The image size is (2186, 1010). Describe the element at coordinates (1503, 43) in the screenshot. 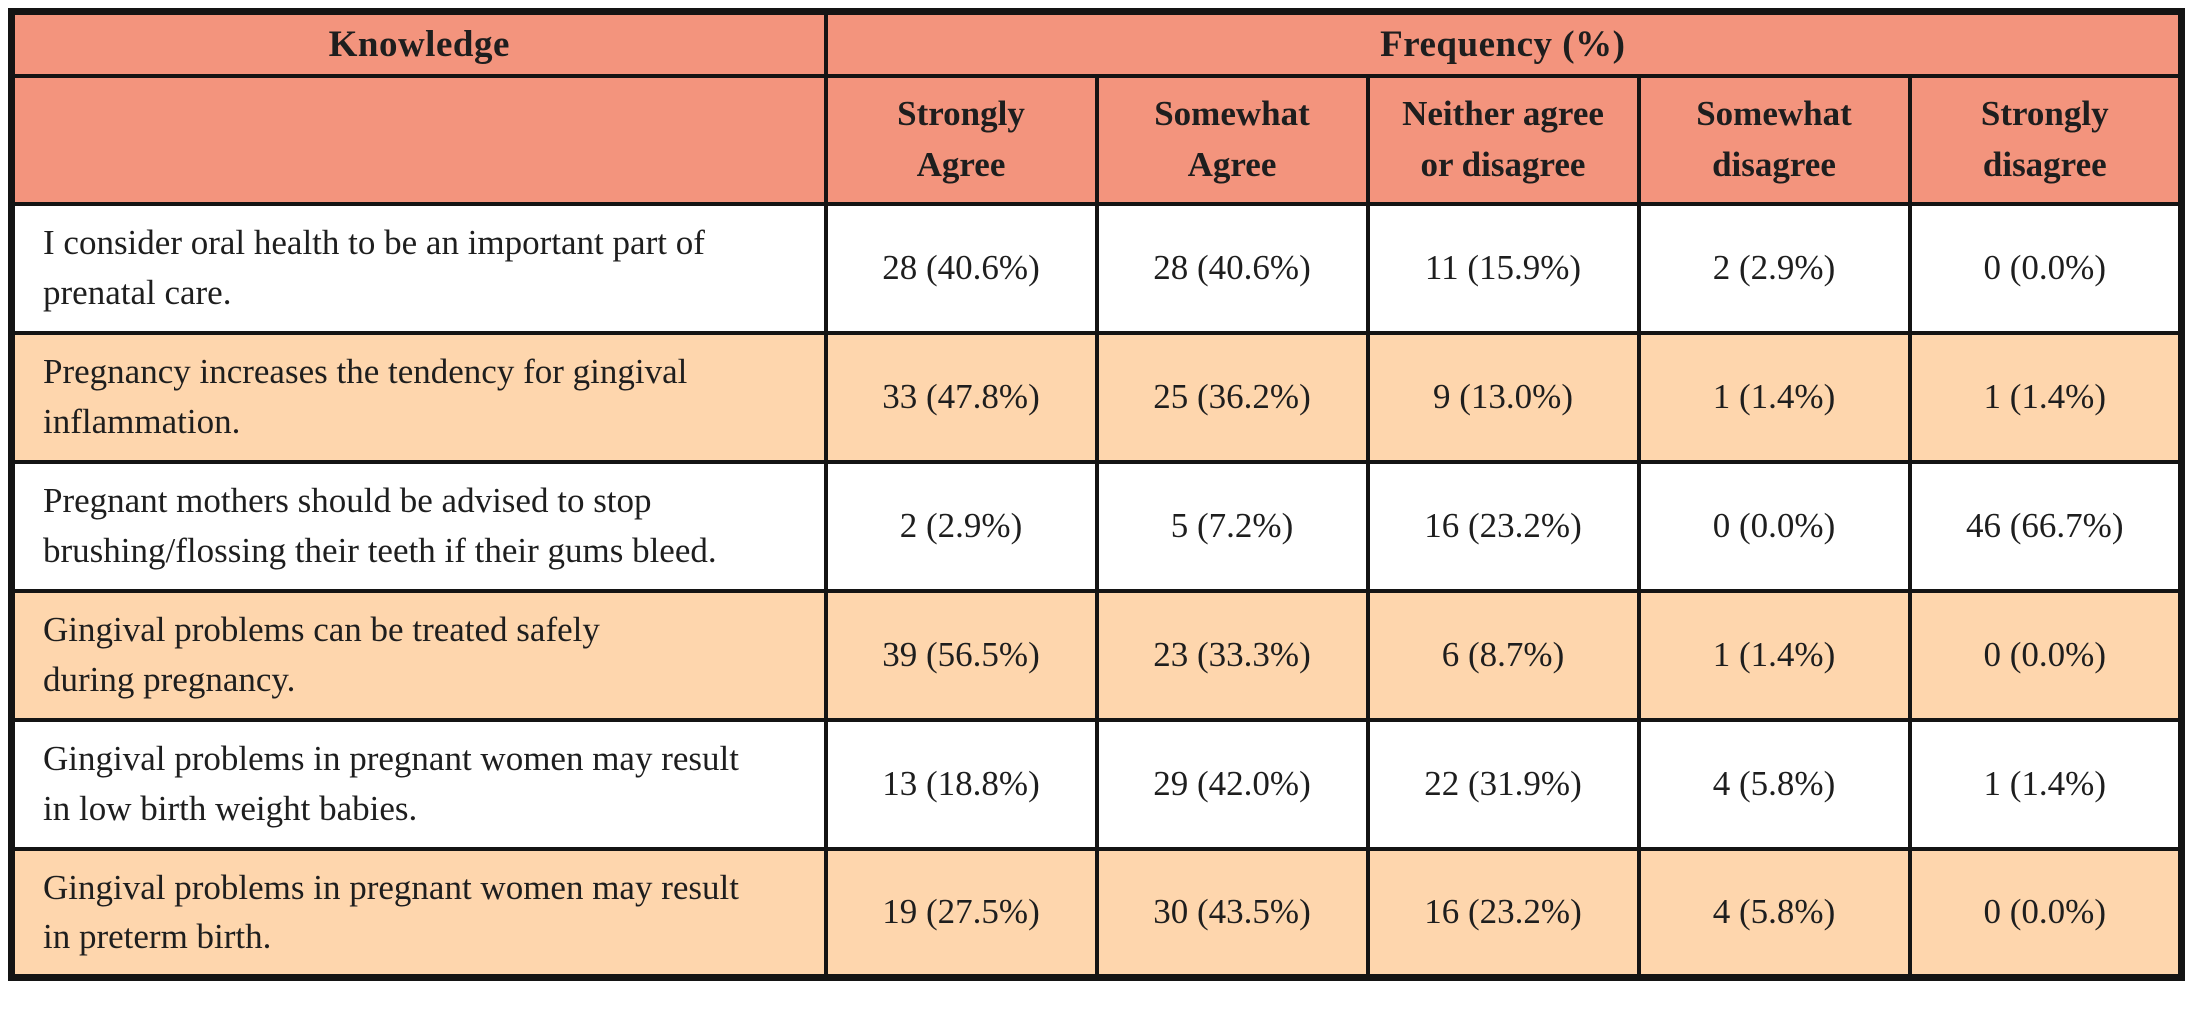

I see `frequency-header: Frequency (%)` at that location.